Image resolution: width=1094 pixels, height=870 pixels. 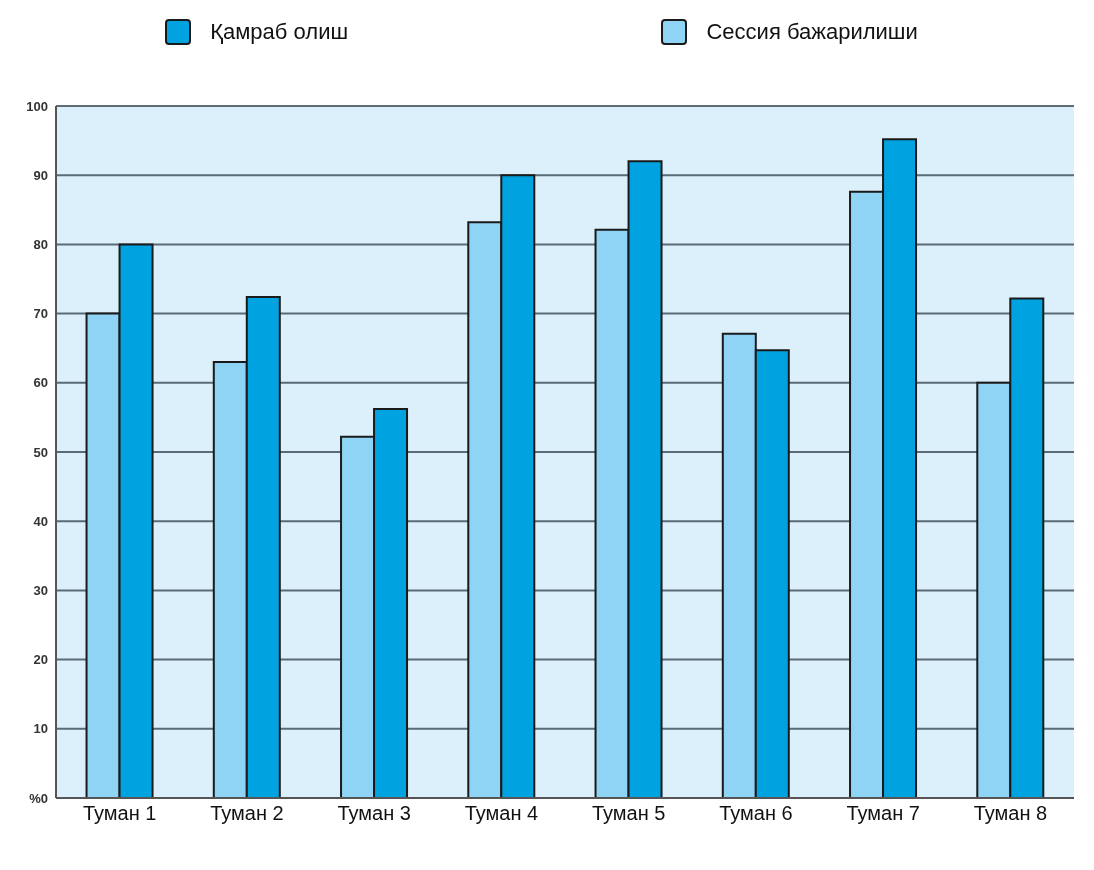 I want to click on y-tick-label: 70, so click(x=40, y=314).